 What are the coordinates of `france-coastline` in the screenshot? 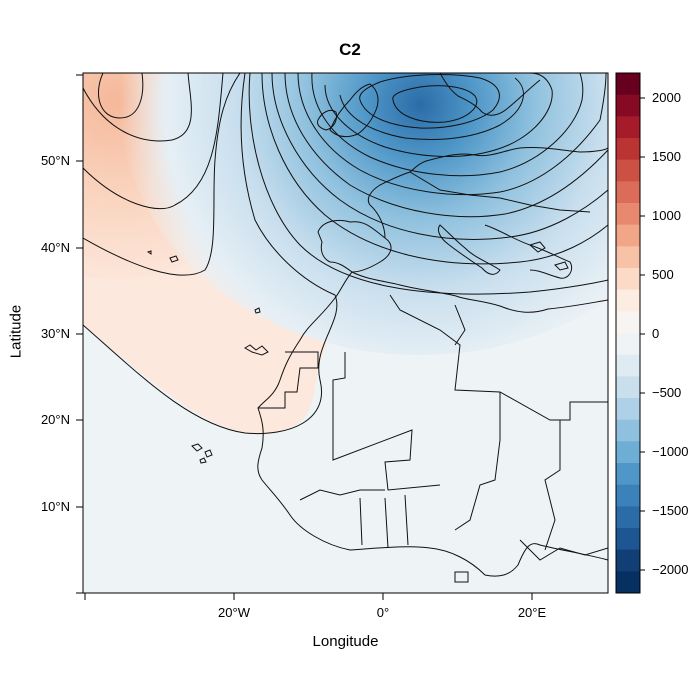 It's located at (399, 199).